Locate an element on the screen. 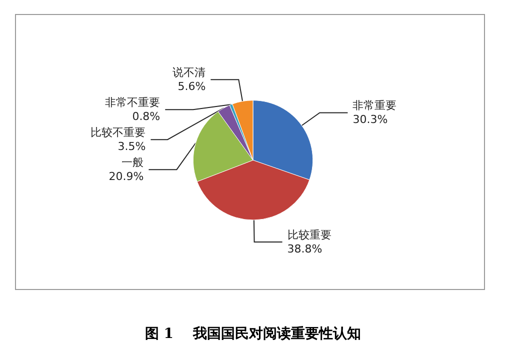 This screenshot has height=352, width=506. slice-label: 一般 is located at coordinates (133, 163).